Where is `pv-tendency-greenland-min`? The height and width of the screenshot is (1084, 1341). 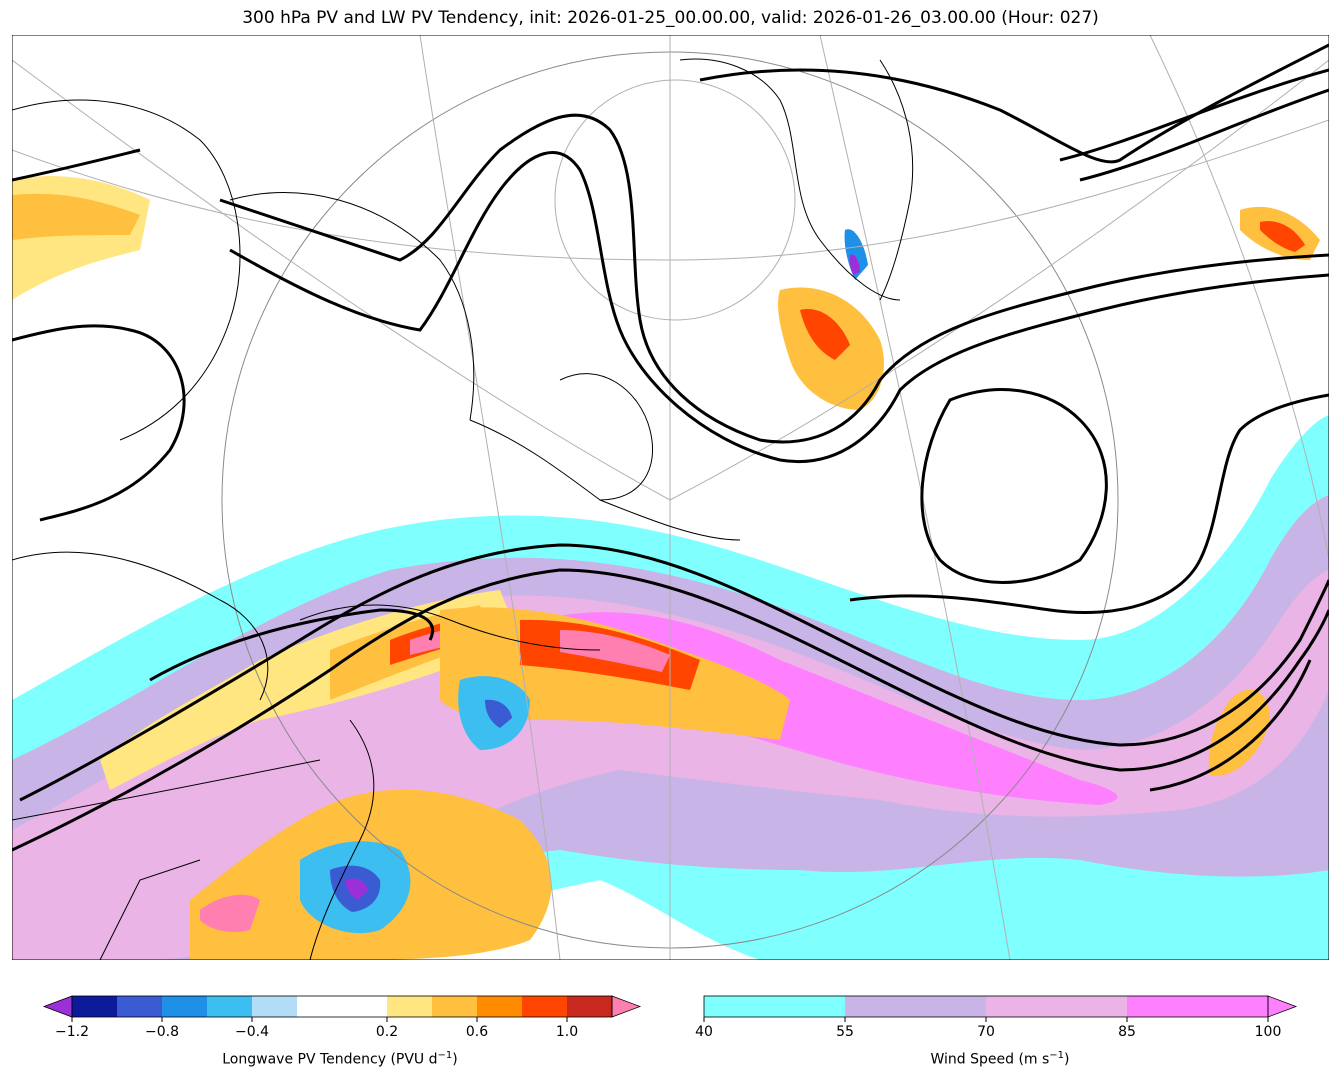 pv-tendency-greenland-min is located at coordinates (854, 264).